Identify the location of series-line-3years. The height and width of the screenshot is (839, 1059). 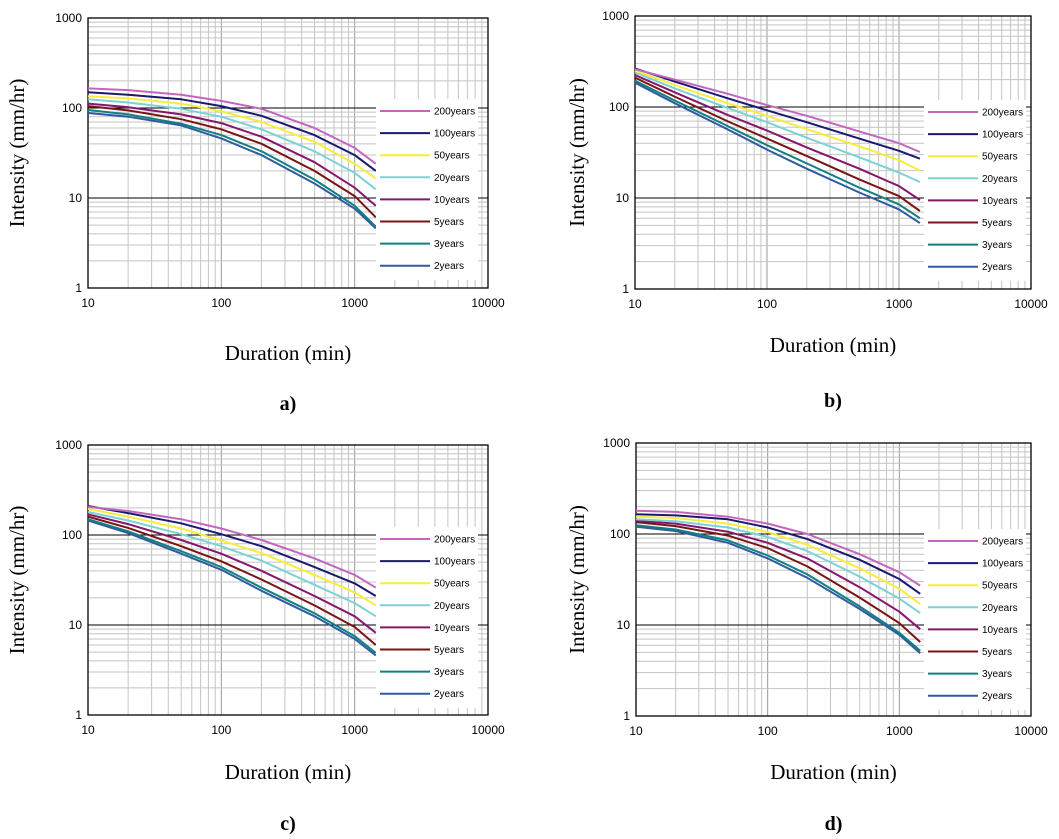
(778, 588).